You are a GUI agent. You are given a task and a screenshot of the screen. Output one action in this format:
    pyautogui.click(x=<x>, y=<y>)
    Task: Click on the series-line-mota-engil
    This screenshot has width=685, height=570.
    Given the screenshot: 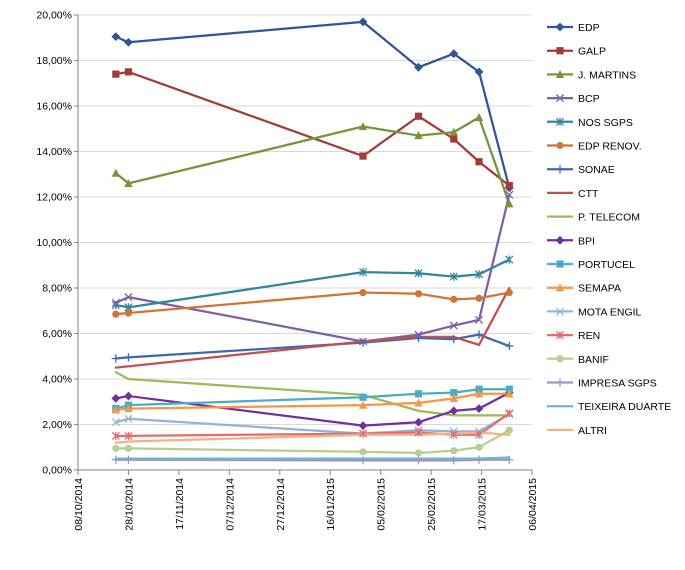 What is the action you would take?
    pyautogui.click(x=312, y=424)
    